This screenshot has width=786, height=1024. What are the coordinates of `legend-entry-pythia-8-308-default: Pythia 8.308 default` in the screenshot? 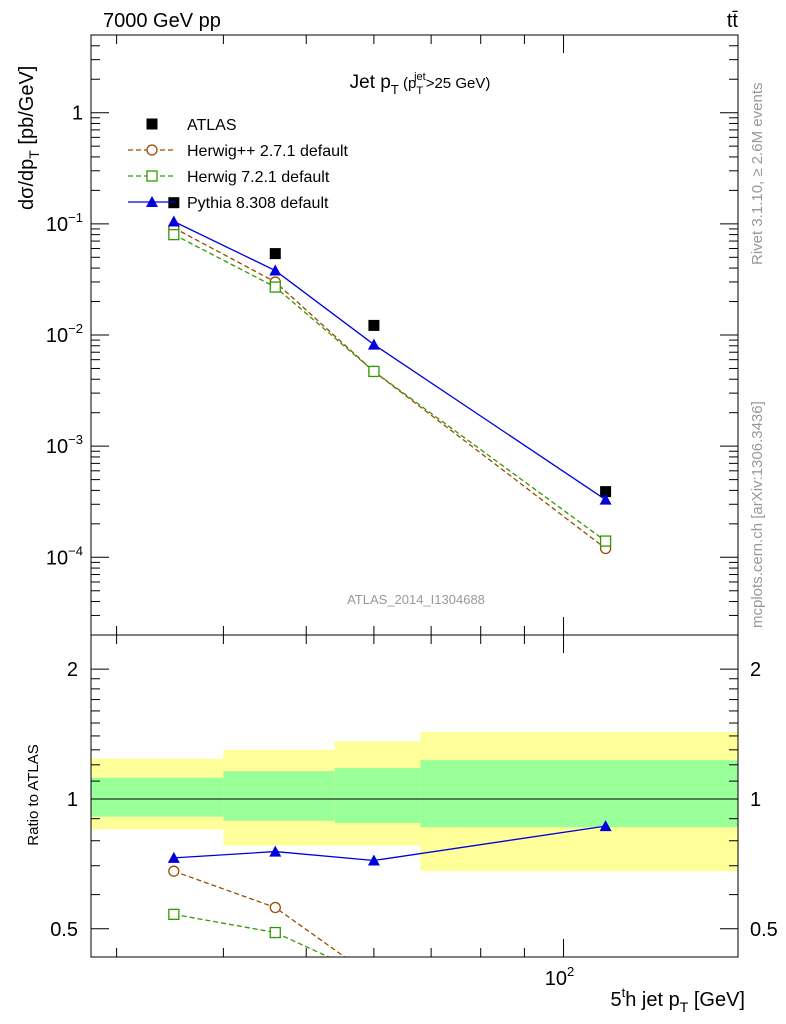 It's located at (228, 203).